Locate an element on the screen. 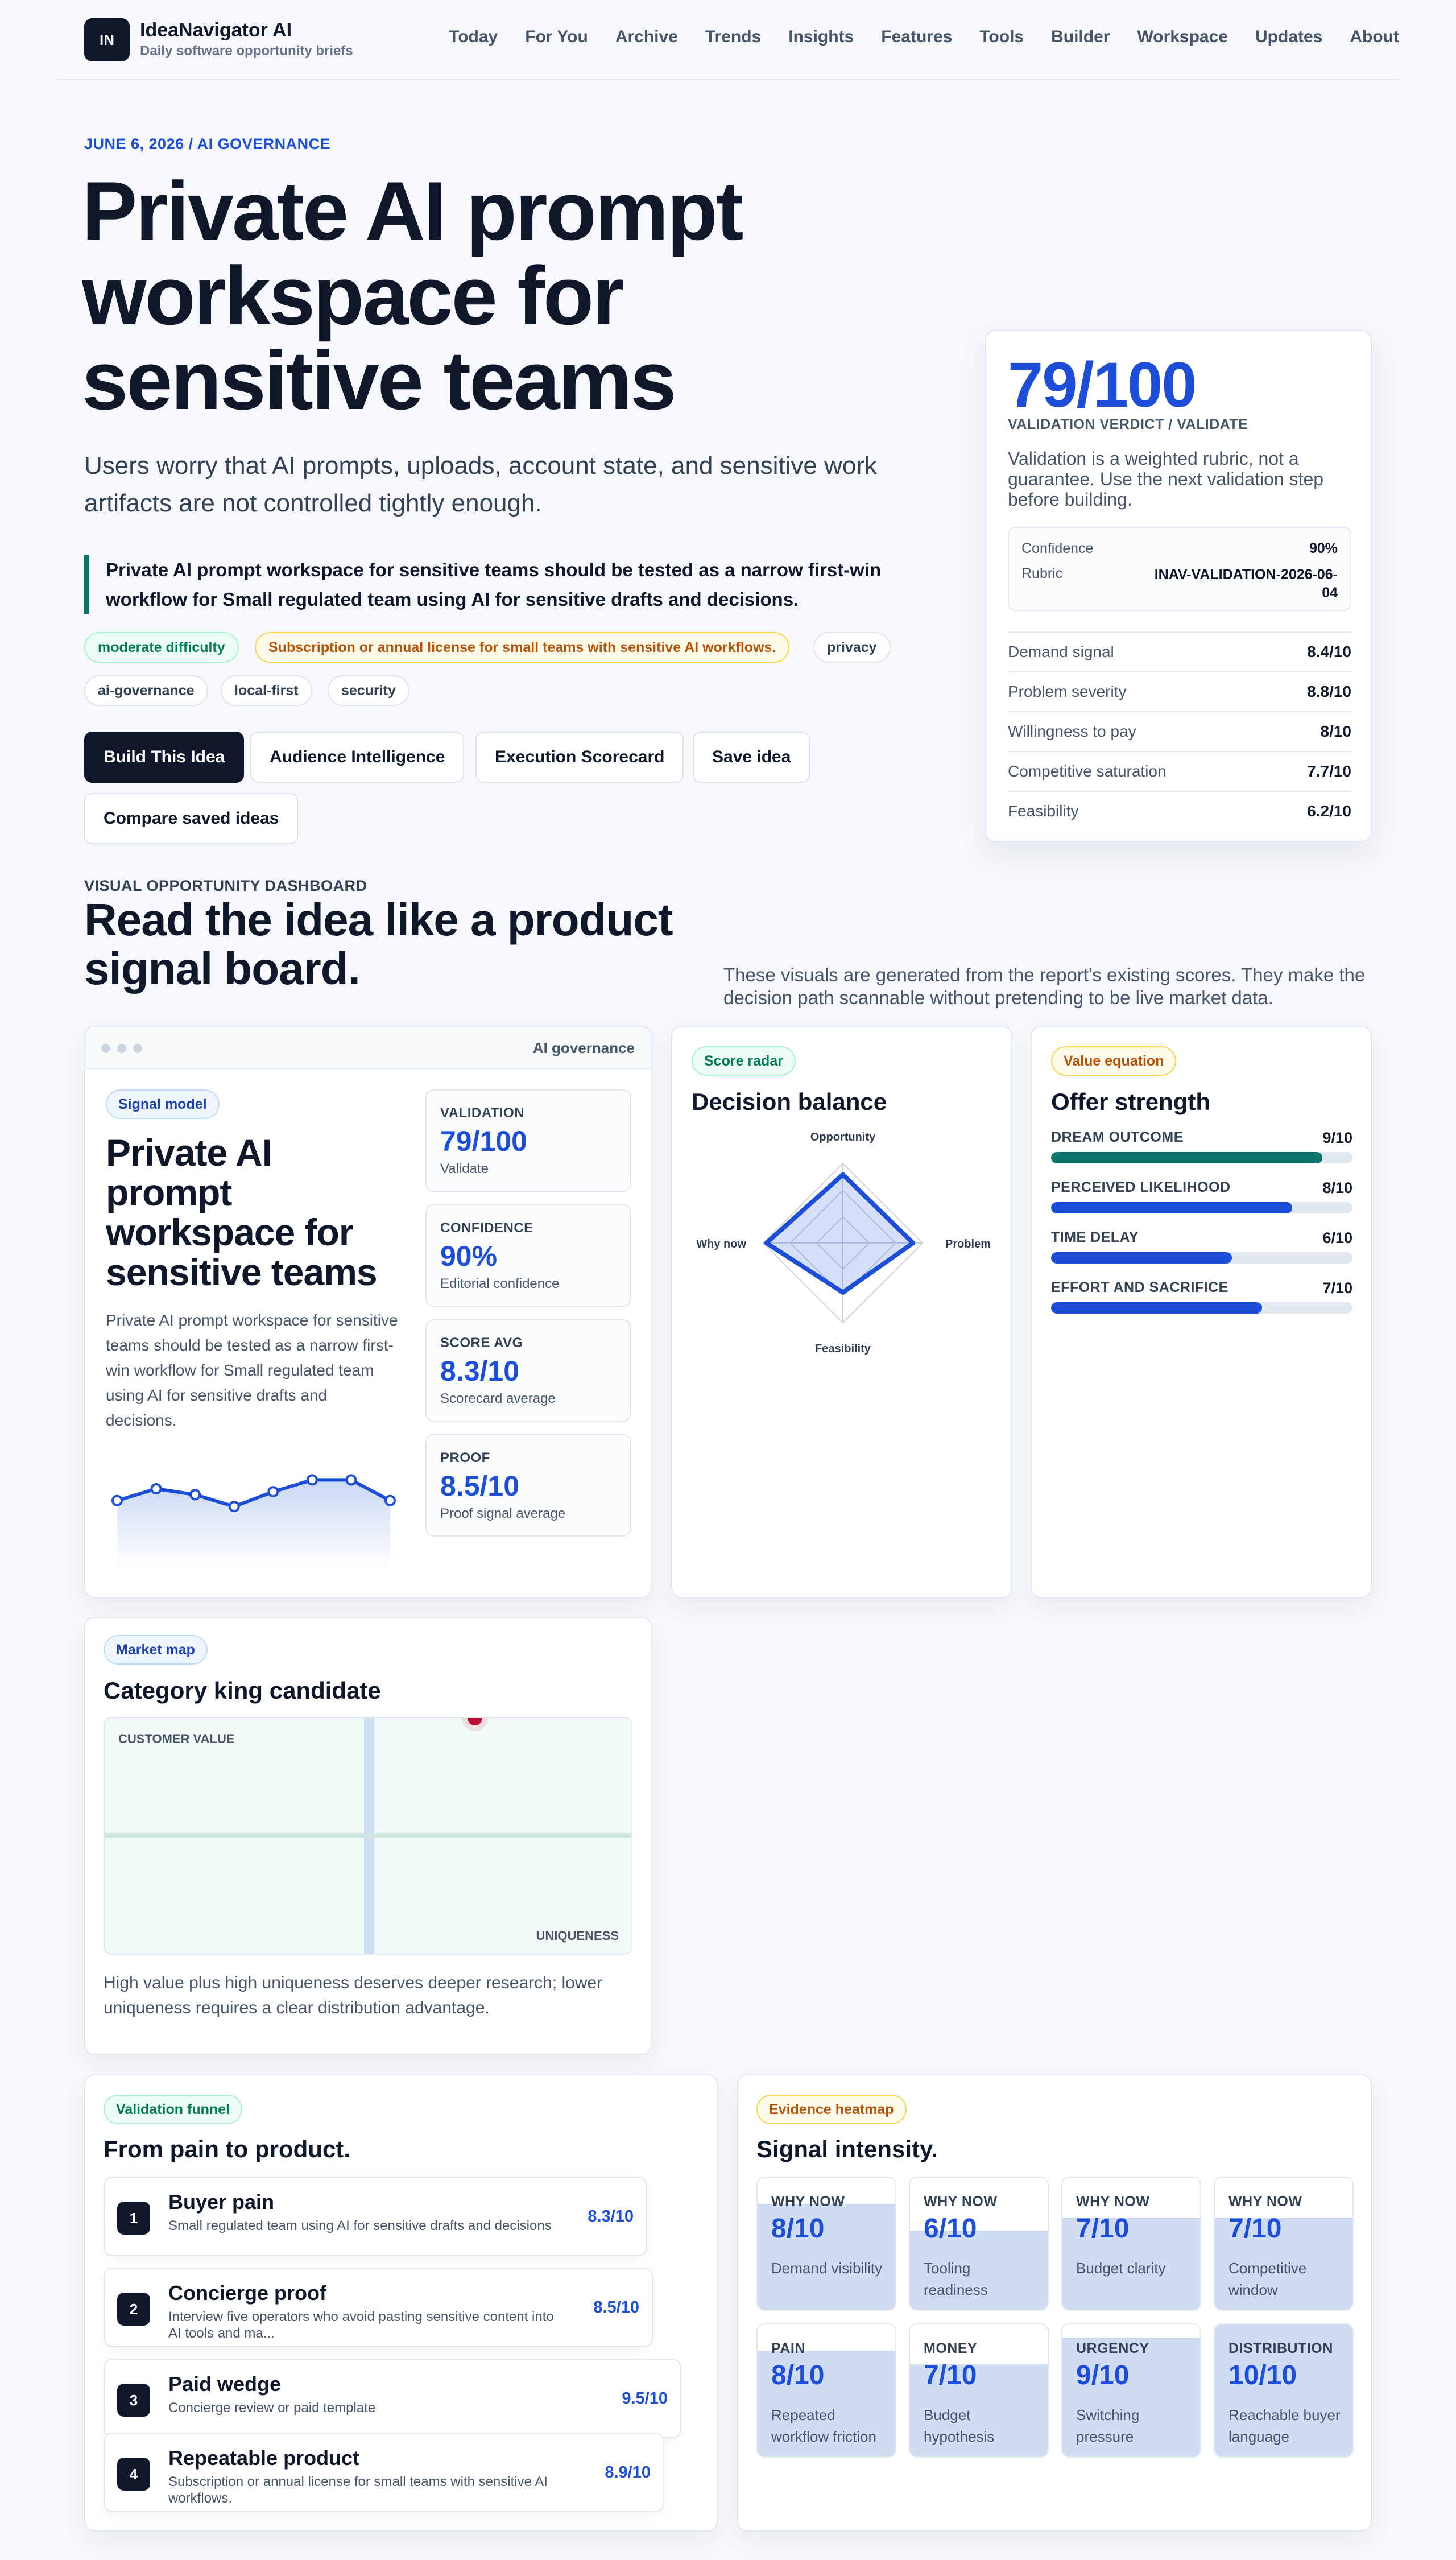 This screenshot has width=1456, height=2560. window-bar: AI governance is located at coordinates (368, 1048).